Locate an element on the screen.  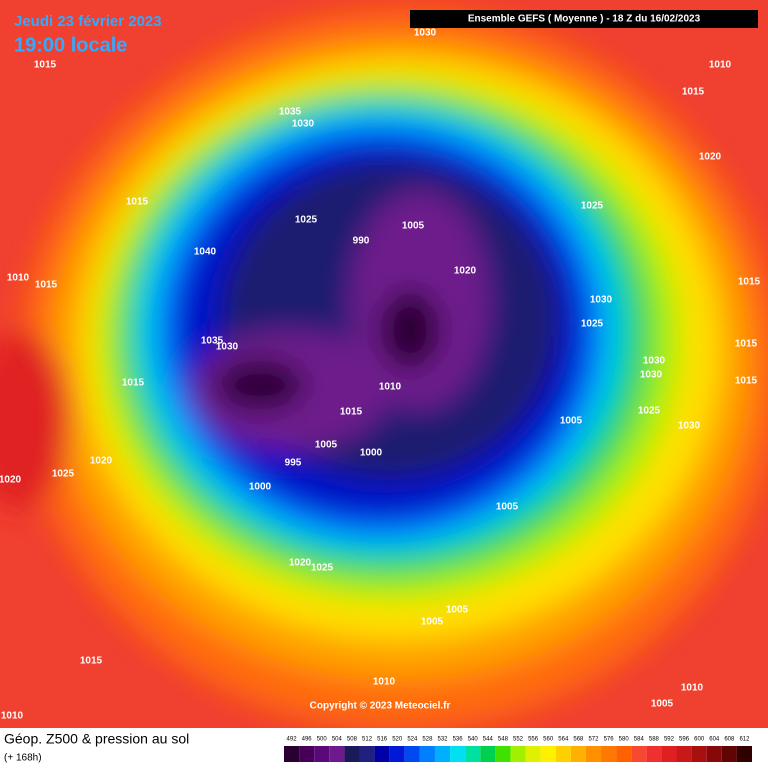
run-banner is located at coordinates (584, 19).